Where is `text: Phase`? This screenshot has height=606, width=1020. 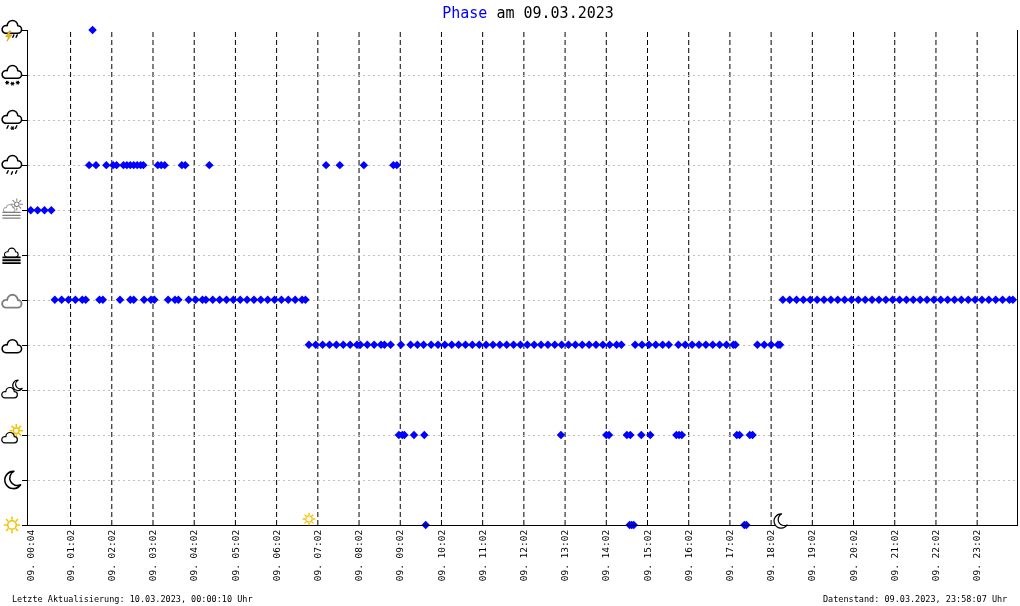
text: Phase is located at coordinates (465, 13).